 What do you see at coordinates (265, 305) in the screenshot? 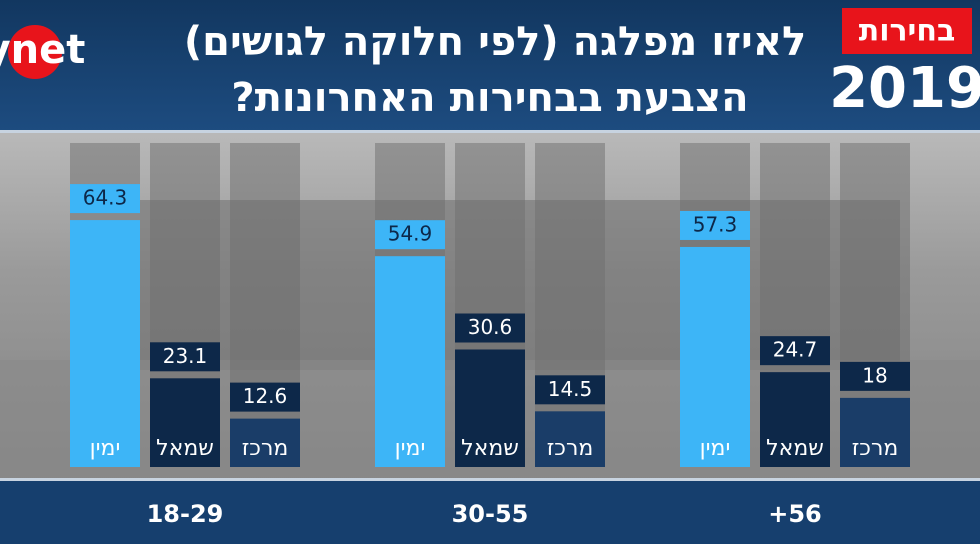
I see `column-bg` at bounding box center [265, 305].